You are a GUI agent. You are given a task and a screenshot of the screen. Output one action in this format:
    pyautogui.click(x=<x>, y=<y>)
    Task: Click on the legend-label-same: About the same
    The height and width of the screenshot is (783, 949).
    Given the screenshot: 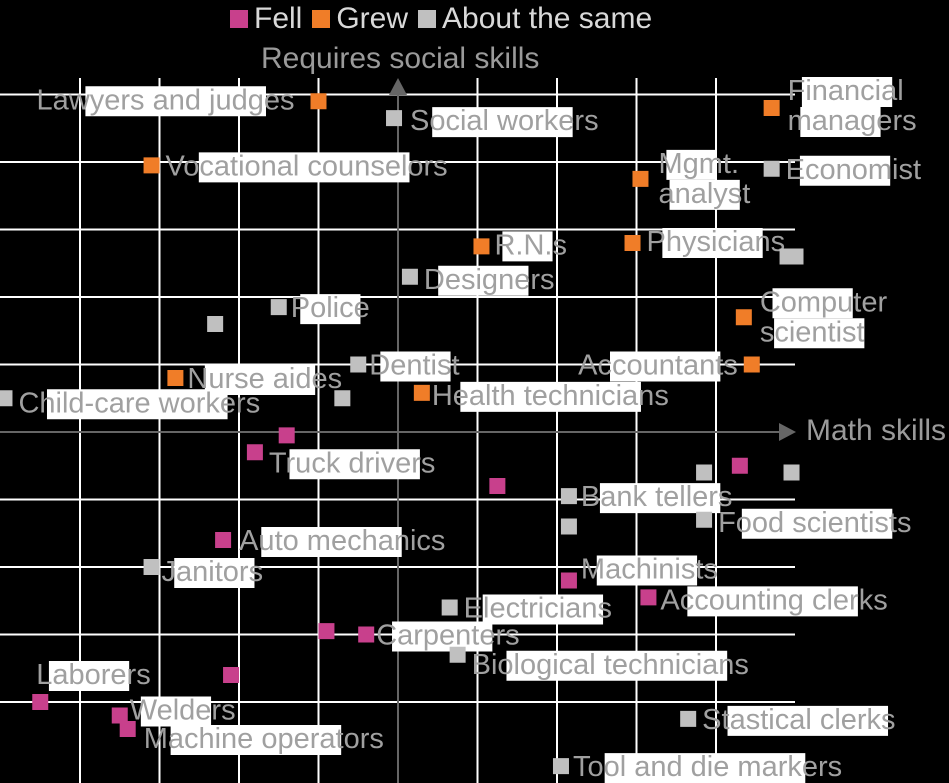 What is the action you would take?
    pyautogui.click(x=547, y=18)
    